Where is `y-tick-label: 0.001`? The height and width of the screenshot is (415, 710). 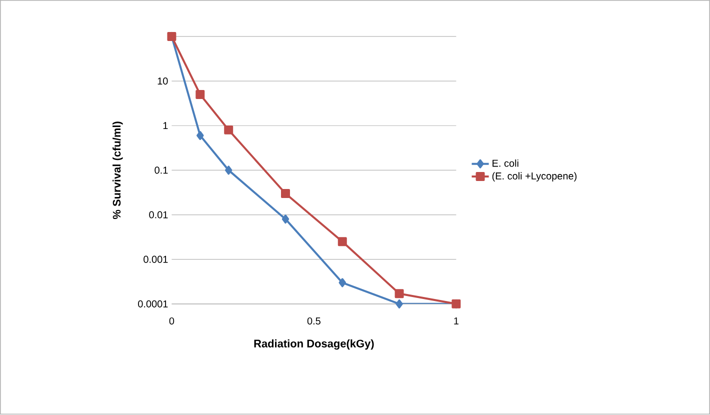
y-tick-label: 0.001 is located at coordinates (156, 260).